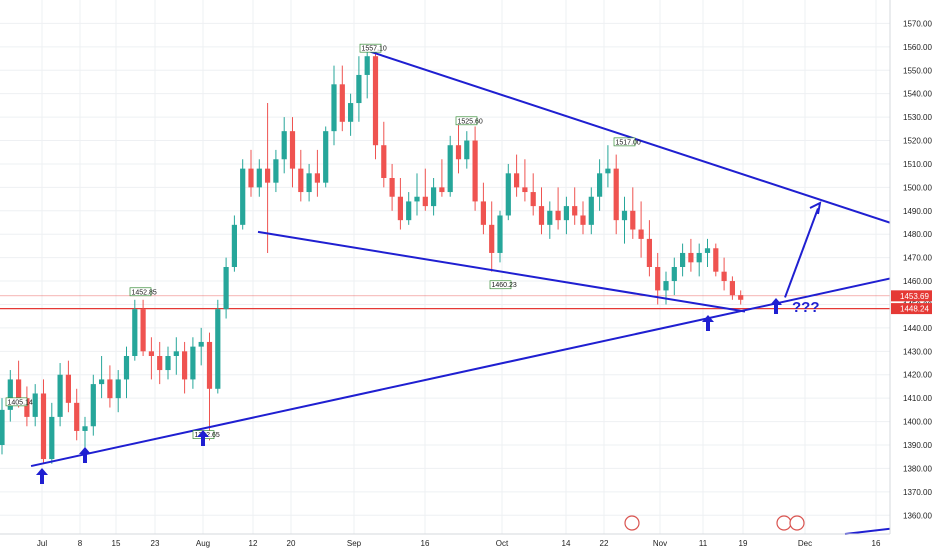 This screenshot has height=550, width=932. I want to click on x-tick-label: 16, so click(425, 543).